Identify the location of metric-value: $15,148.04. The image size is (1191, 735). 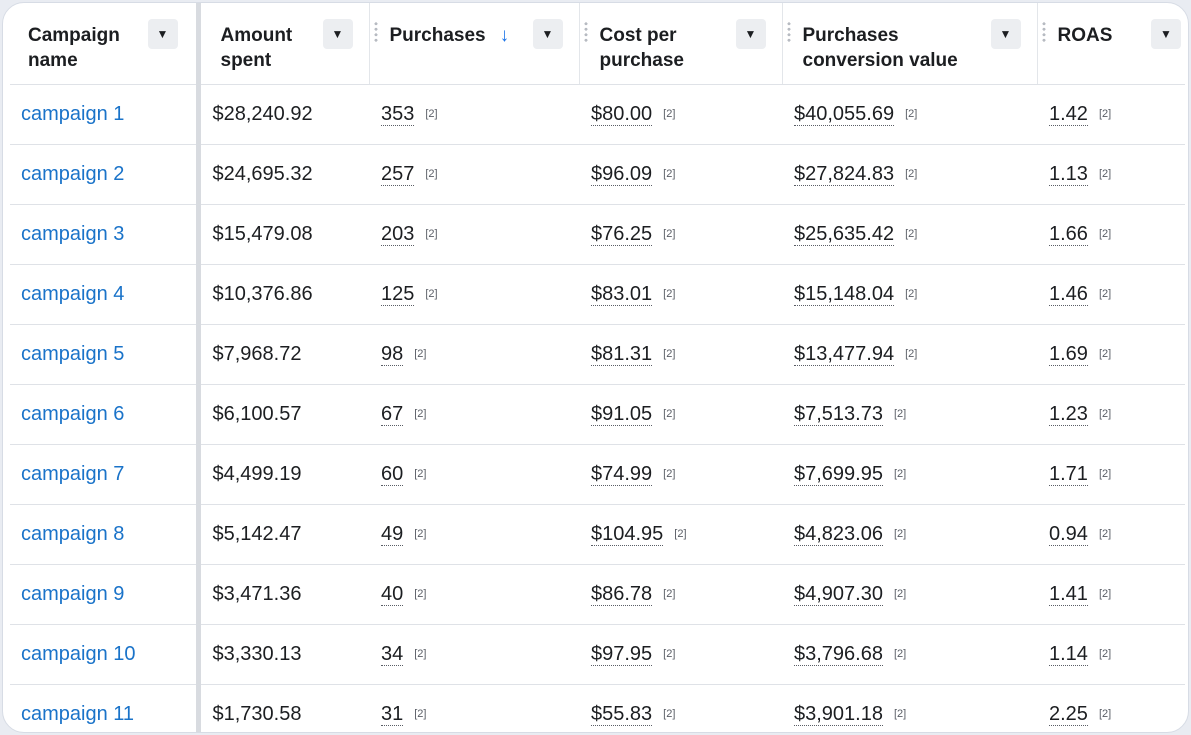
(844, 294).